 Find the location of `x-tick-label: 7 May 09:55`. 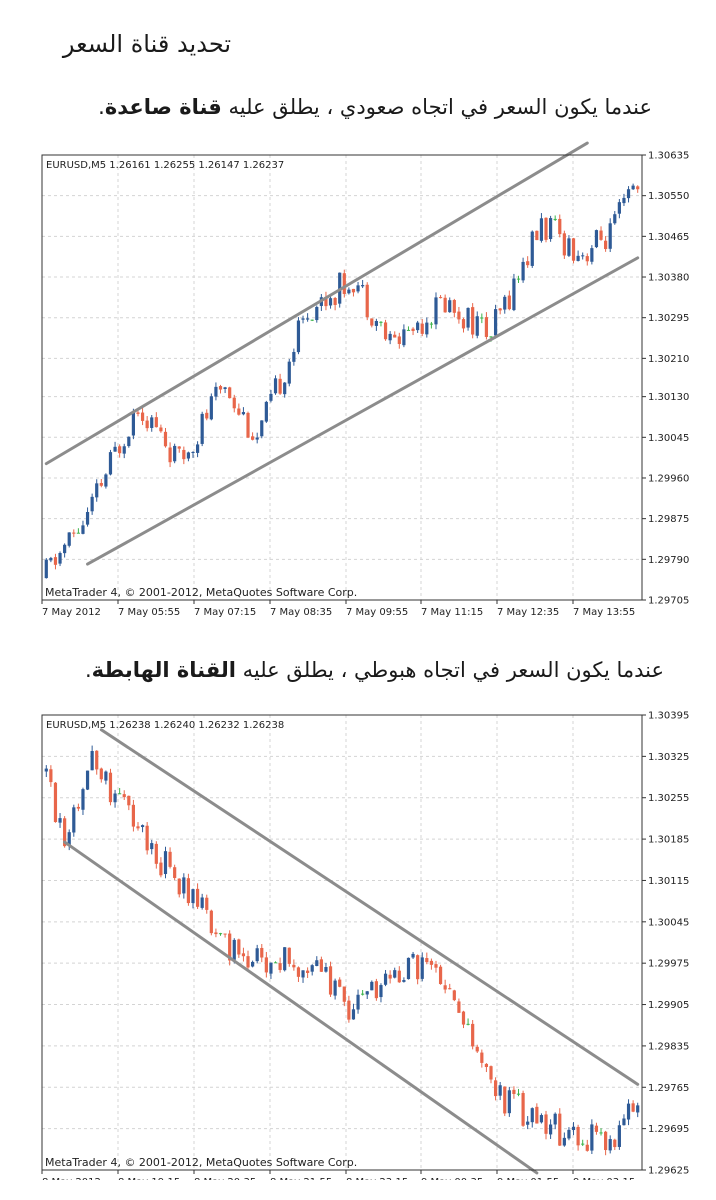

x-tick-label: 7 May 09:55 is located at coordinates (377, 612).